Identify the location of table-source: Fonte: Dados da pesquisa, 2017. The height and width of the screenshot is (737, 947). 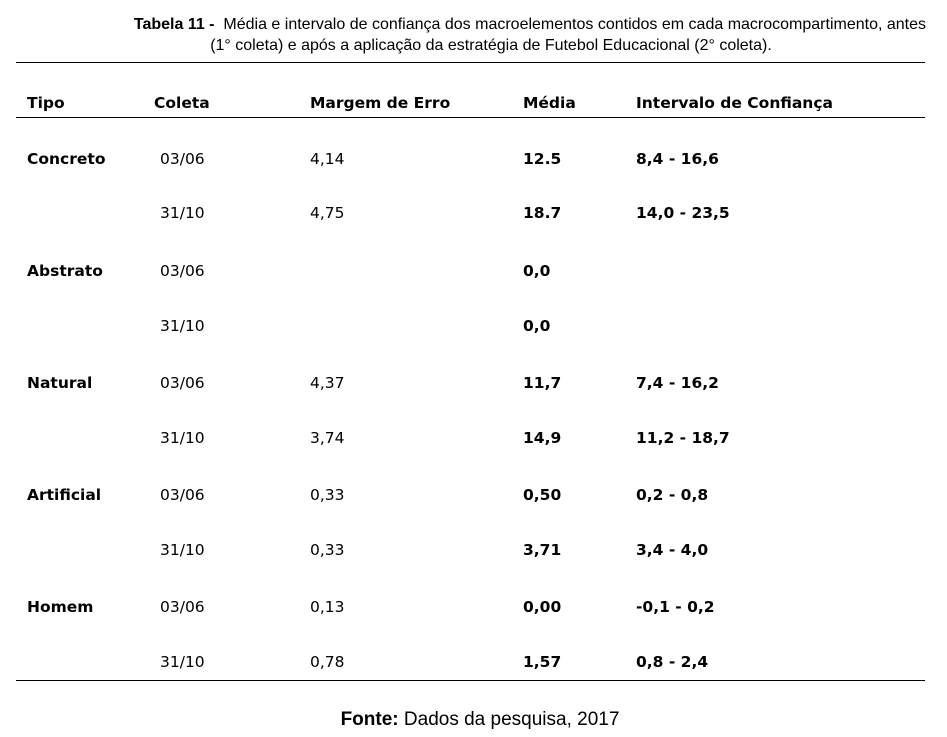
(473, 720).